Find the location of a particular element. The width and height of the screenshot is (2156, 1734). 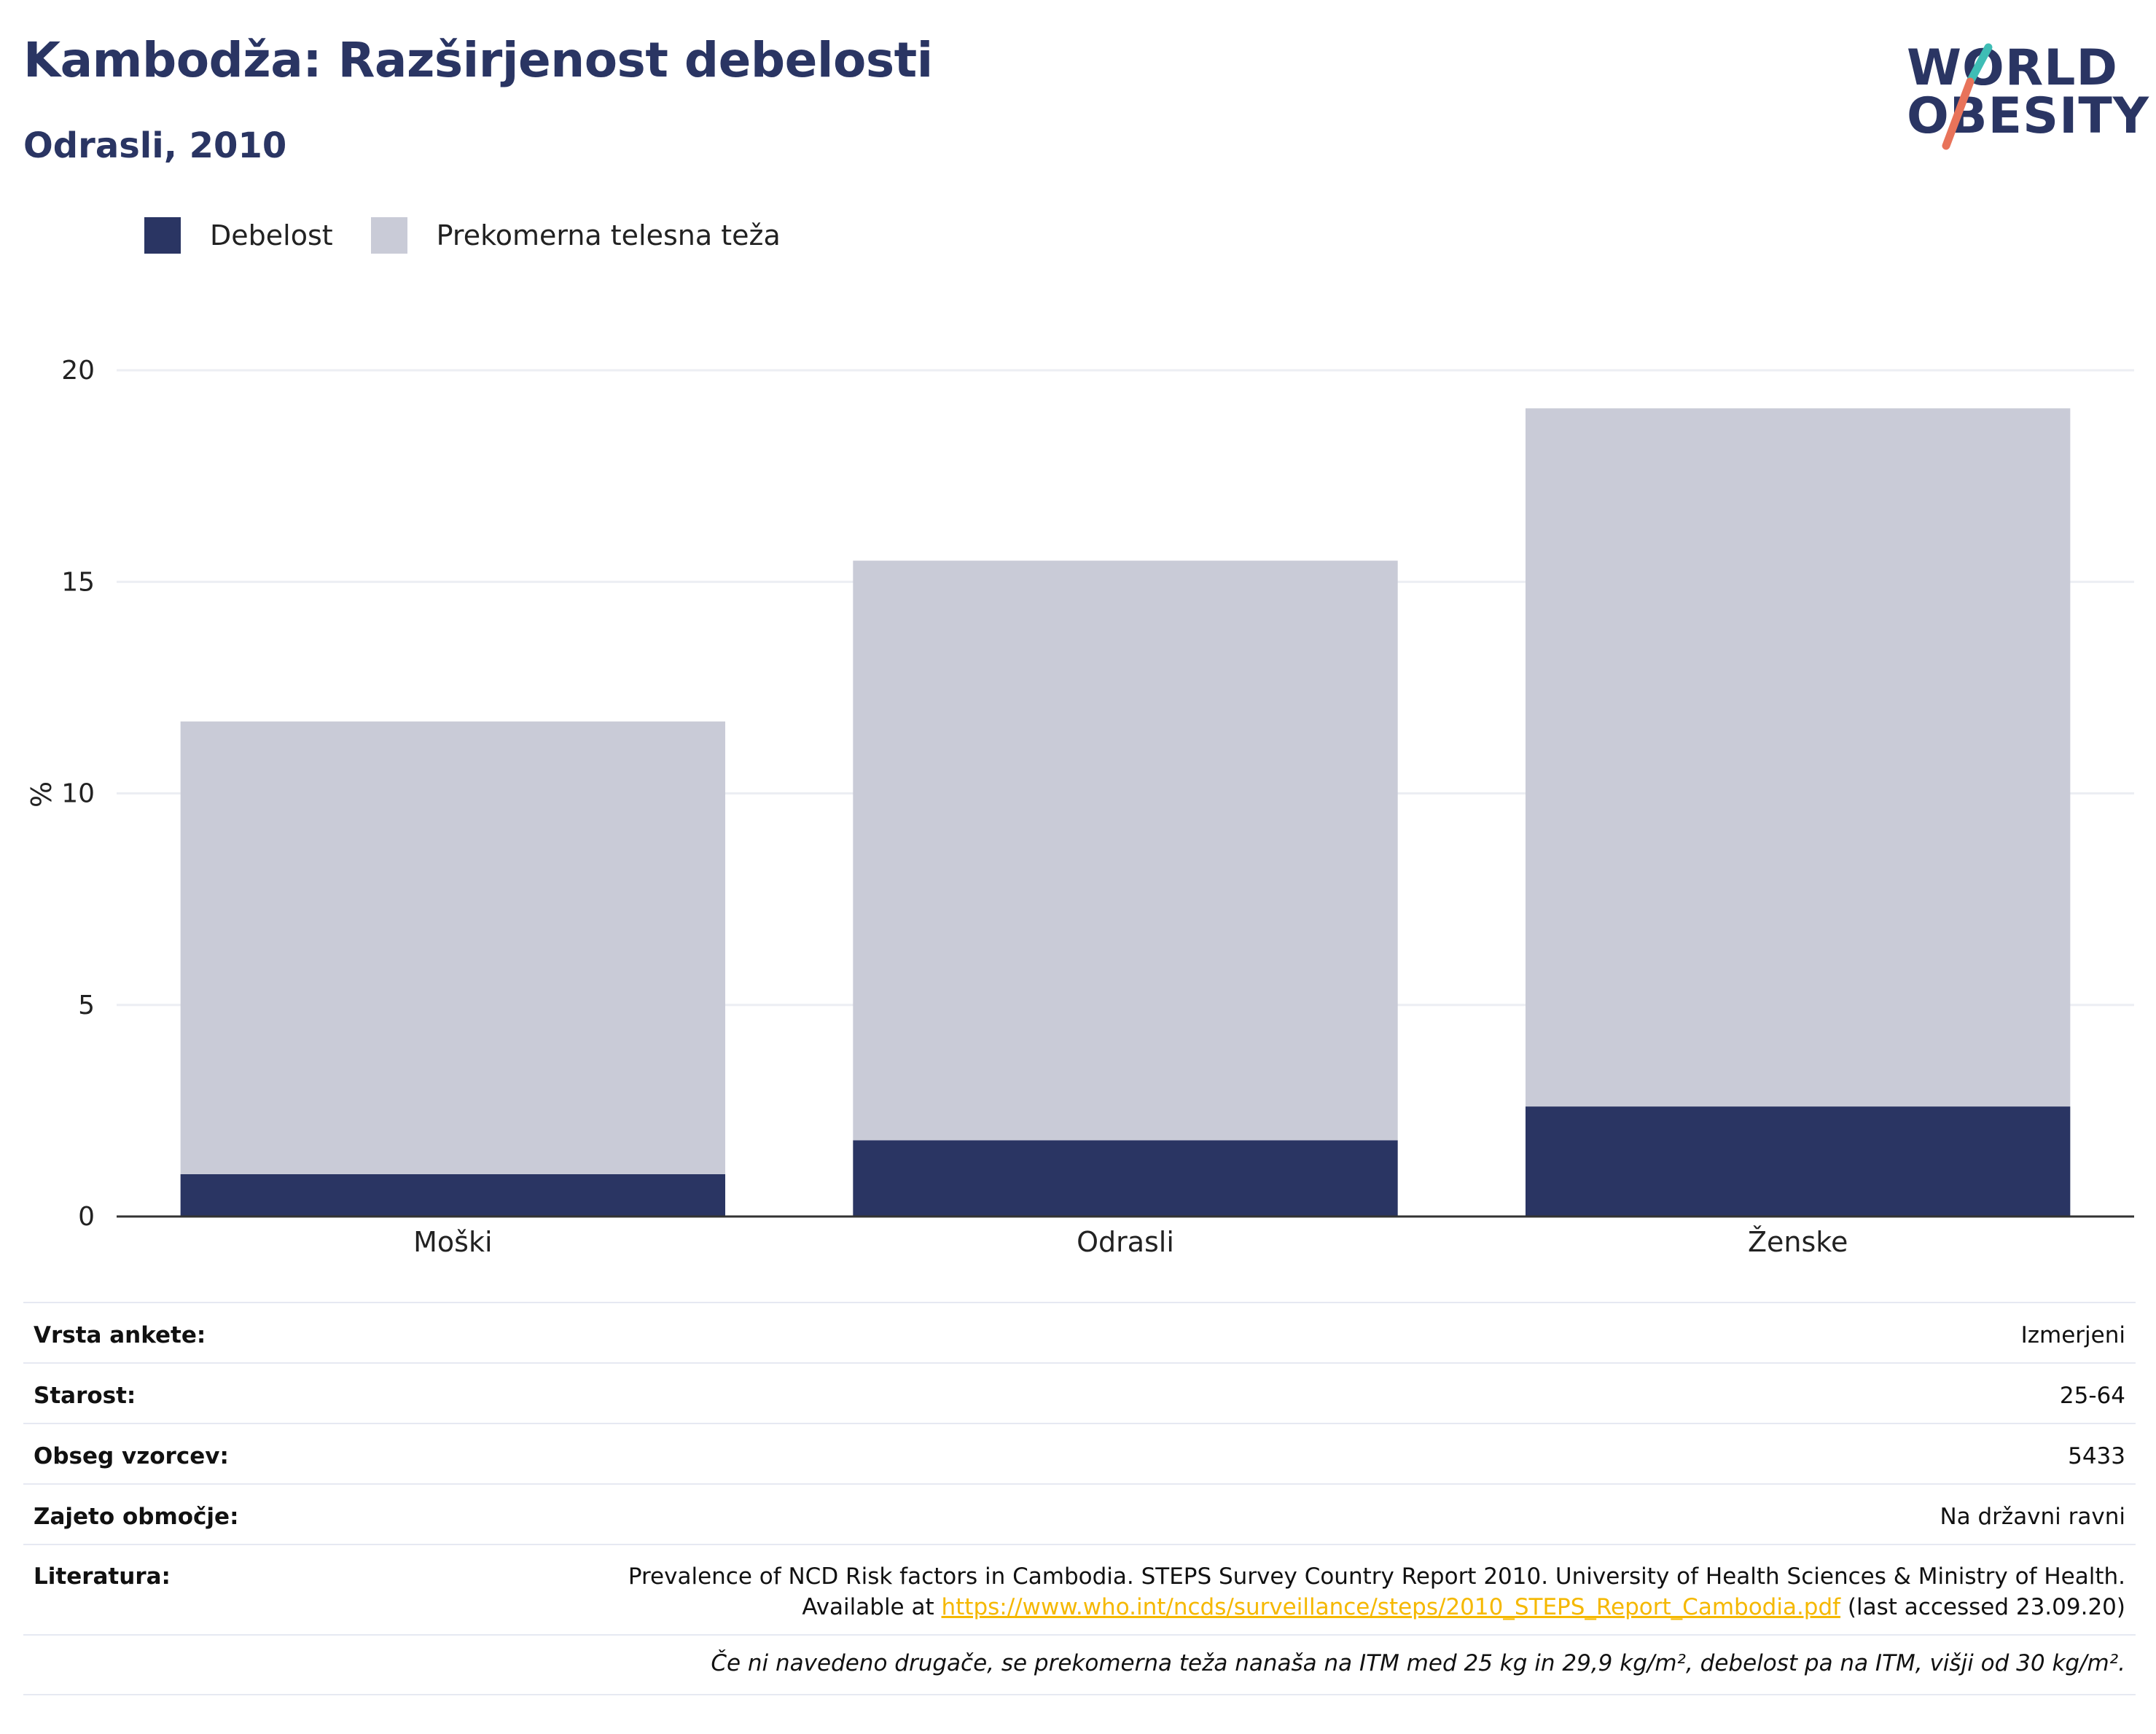

legend-swatch-overweight is located at coordinates (388, 235).